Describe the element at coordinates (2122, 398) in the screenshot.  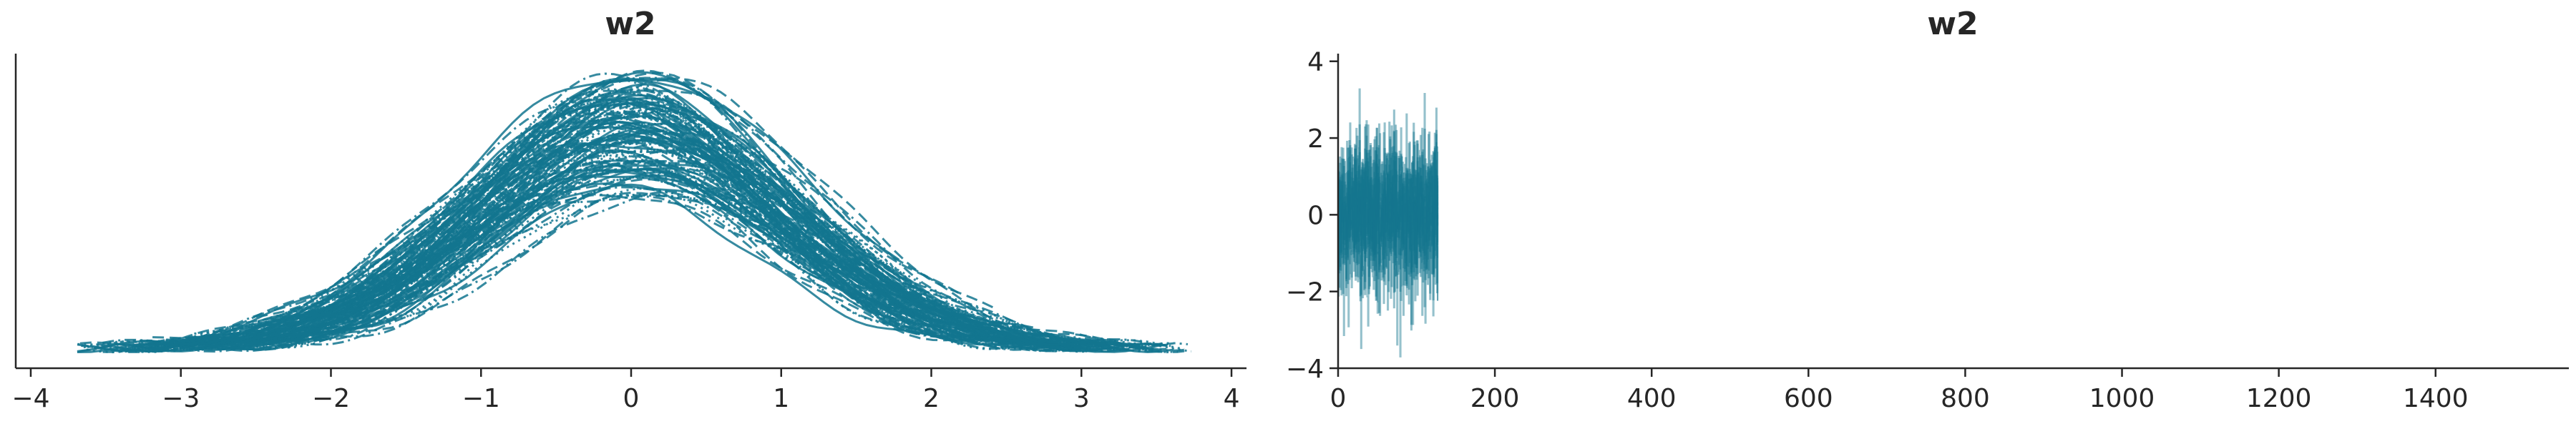
I see `trace-x-tick-label: 1000` at that location.